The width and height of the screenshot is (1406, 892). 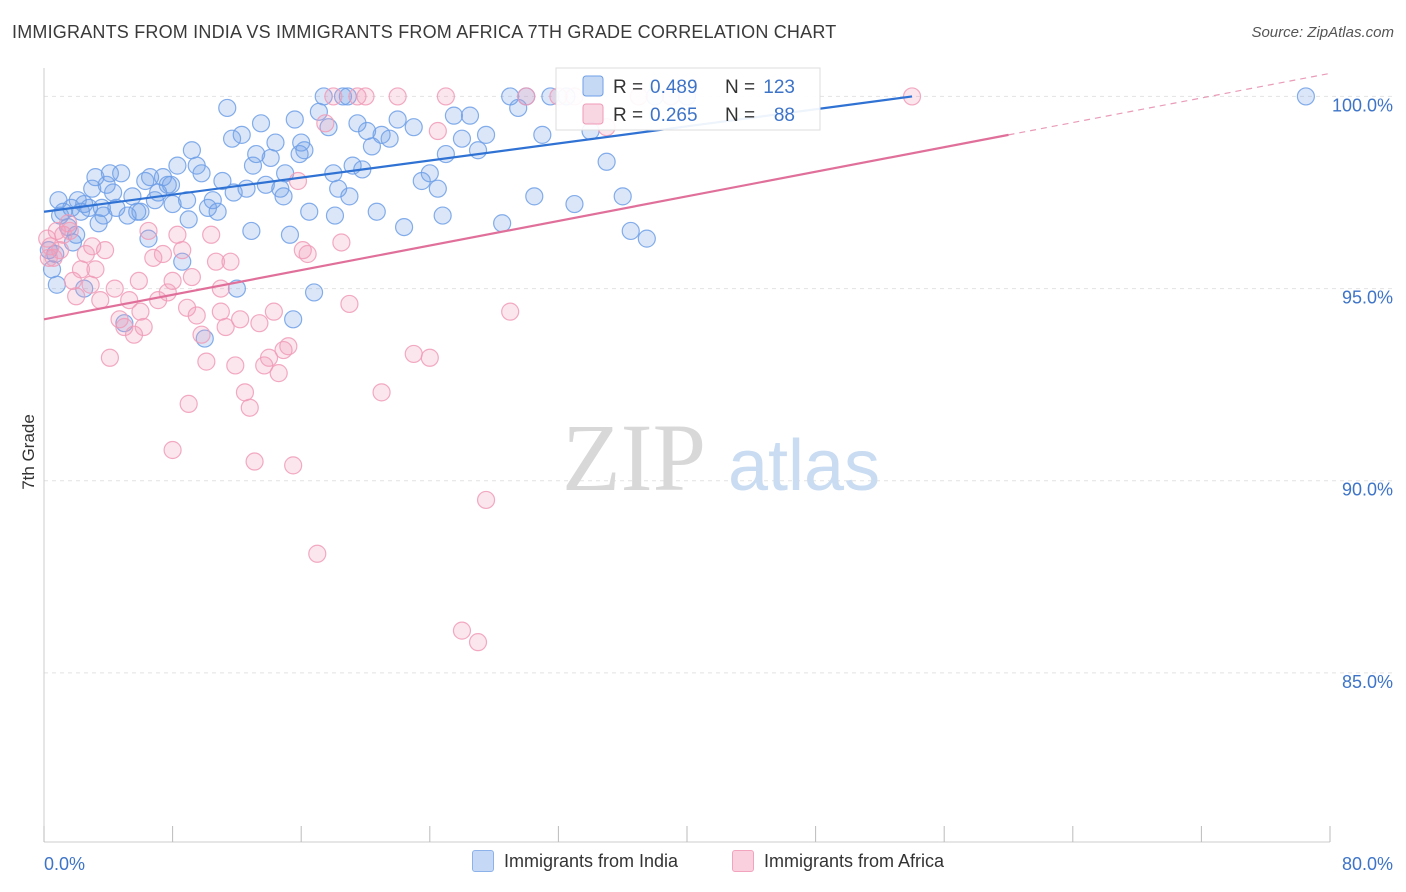 What do you see at coordinates (64, 864) in the screenshot?
I see `x-tick-label: 0.0%` at bounding box center [64, 864].